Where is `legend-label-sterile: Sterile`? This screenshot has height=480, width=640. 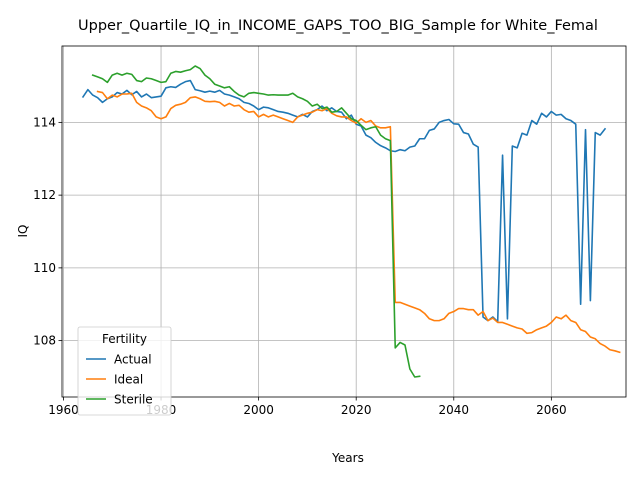
legend-label-sterile: Sterile is located at coordinates (133, 400).